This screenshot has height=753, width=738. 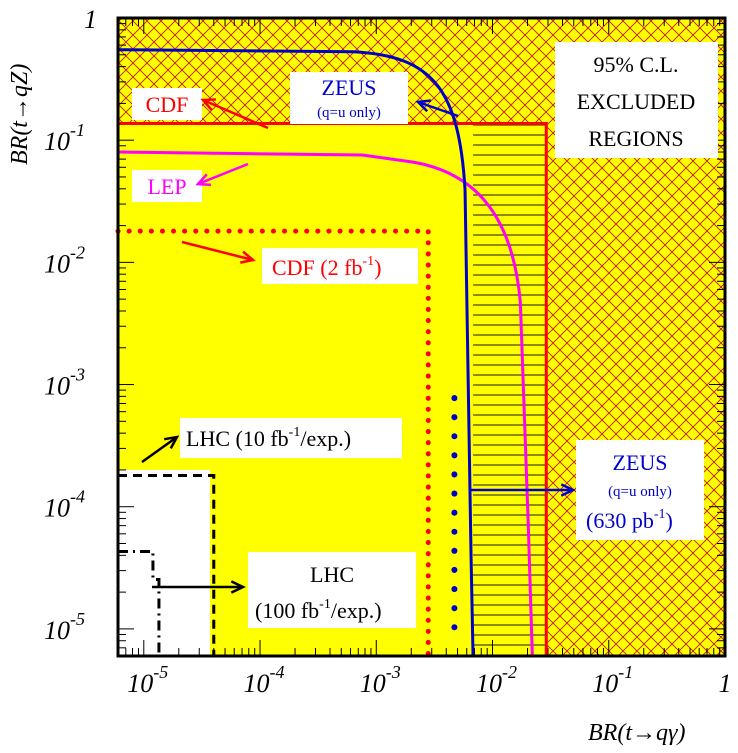 I want to click on cdf2-label: CDF (2 fb-1), so click(x=326, y=267).